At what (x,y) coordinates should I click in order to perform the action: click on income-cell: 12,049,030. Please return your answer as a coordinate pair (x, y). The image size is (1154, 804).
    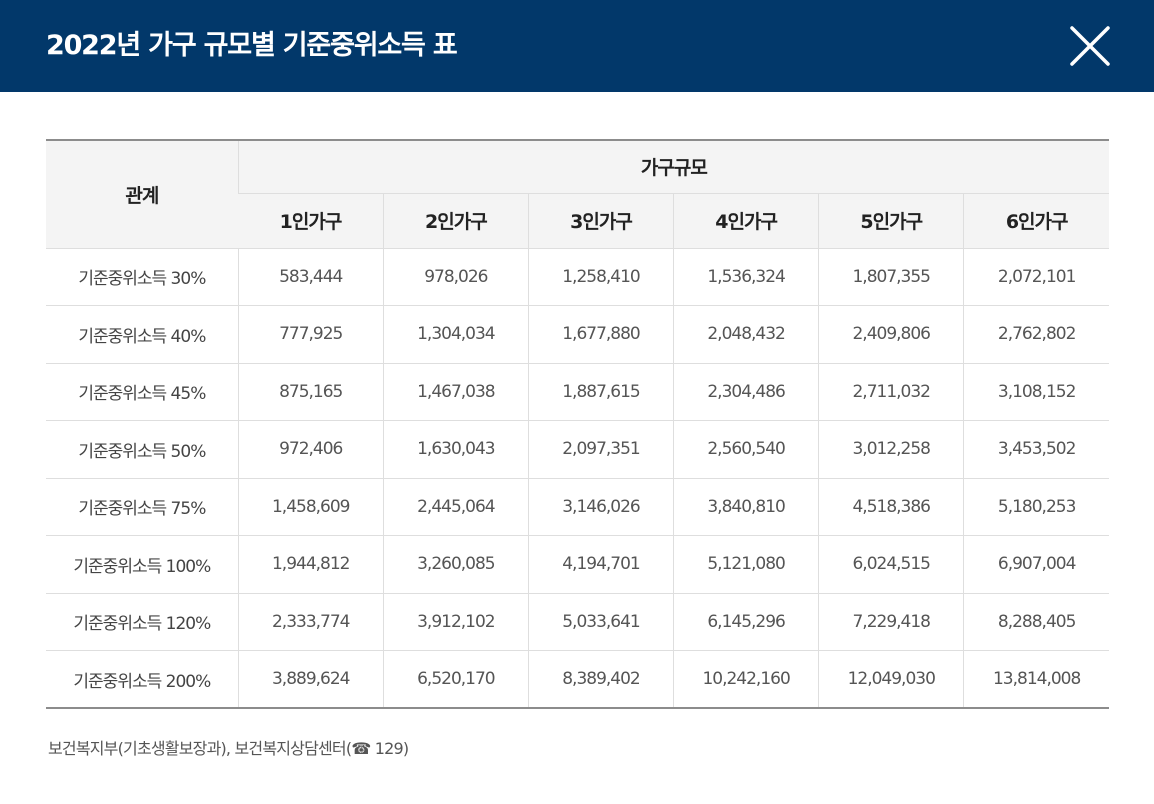
    Looking at the image, I should click on (891, 679).